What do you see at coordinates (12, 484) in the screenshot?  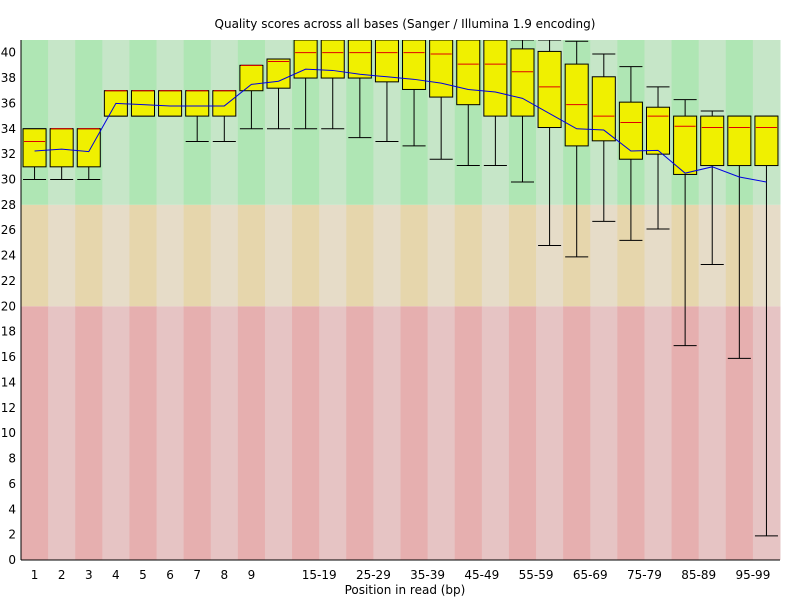 I see `y-tick-label: 6` at bounding box center [12, 484].